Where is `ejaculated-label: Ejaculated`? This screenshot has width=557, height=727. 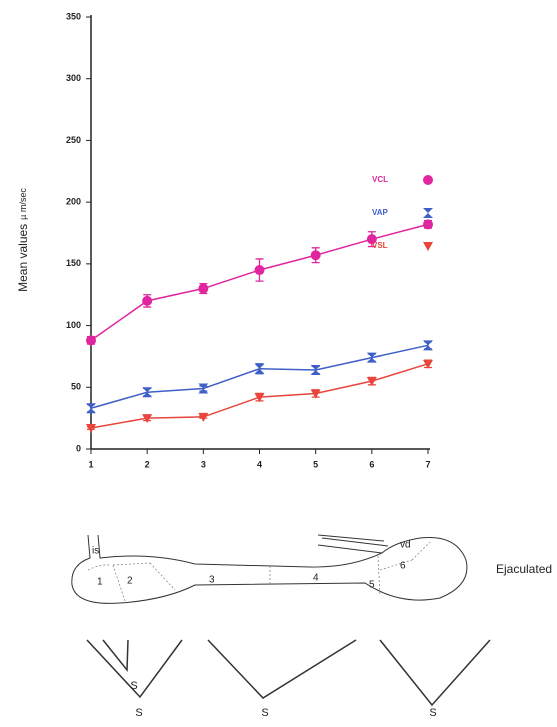 ejaculated-label: Ejaculated is located at coordinates (524, 569).